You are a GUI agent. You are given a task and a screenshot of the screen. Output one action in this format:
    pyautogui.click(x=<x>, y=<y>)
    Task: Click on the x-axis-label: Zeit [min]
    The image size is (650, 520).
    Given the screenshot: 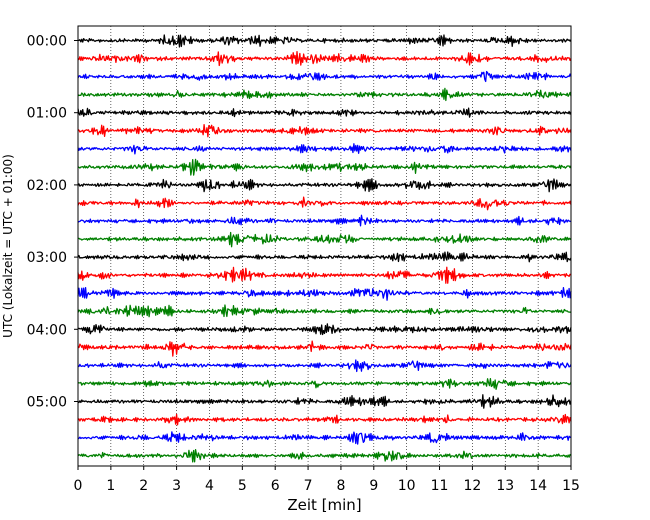 What is the action you would take?
    pyautogui.click(x=324, y=505)
    